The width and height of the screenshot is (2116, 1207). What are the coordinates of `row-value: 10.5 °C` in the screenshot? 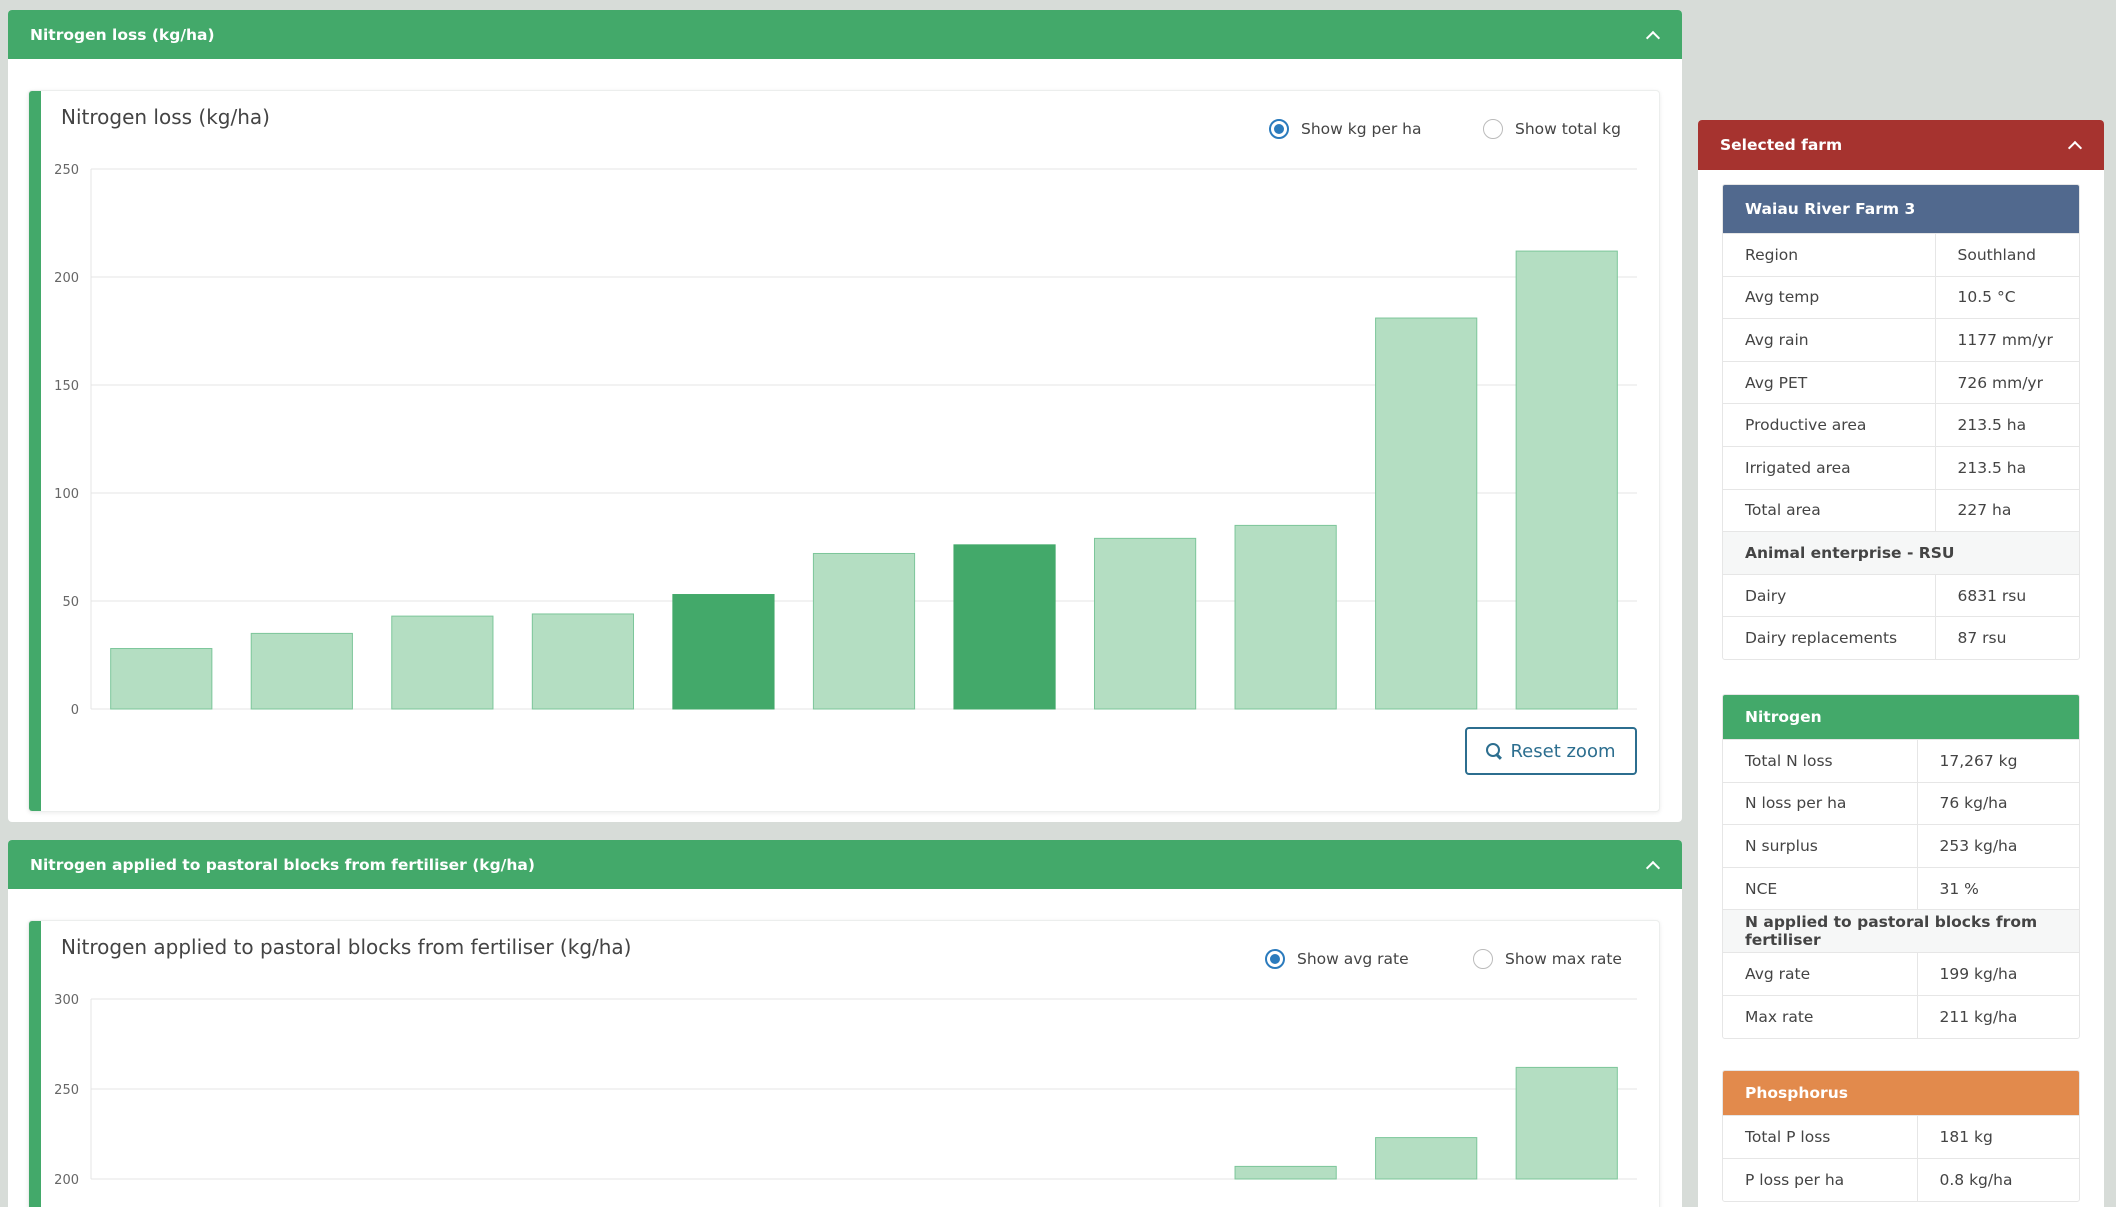 It's located at (2007, 297).